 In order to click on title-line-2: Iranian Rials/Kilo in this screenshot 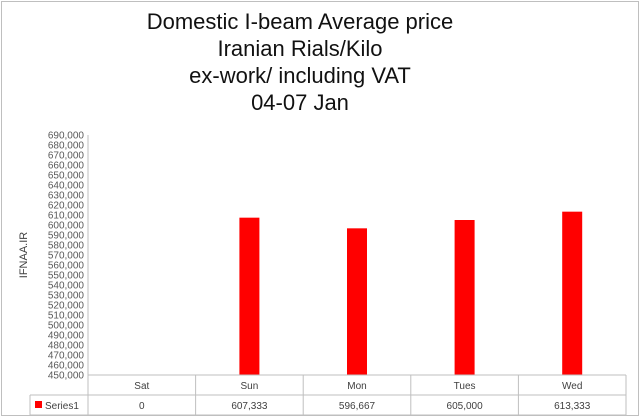, I will do `click(300, 48)`.